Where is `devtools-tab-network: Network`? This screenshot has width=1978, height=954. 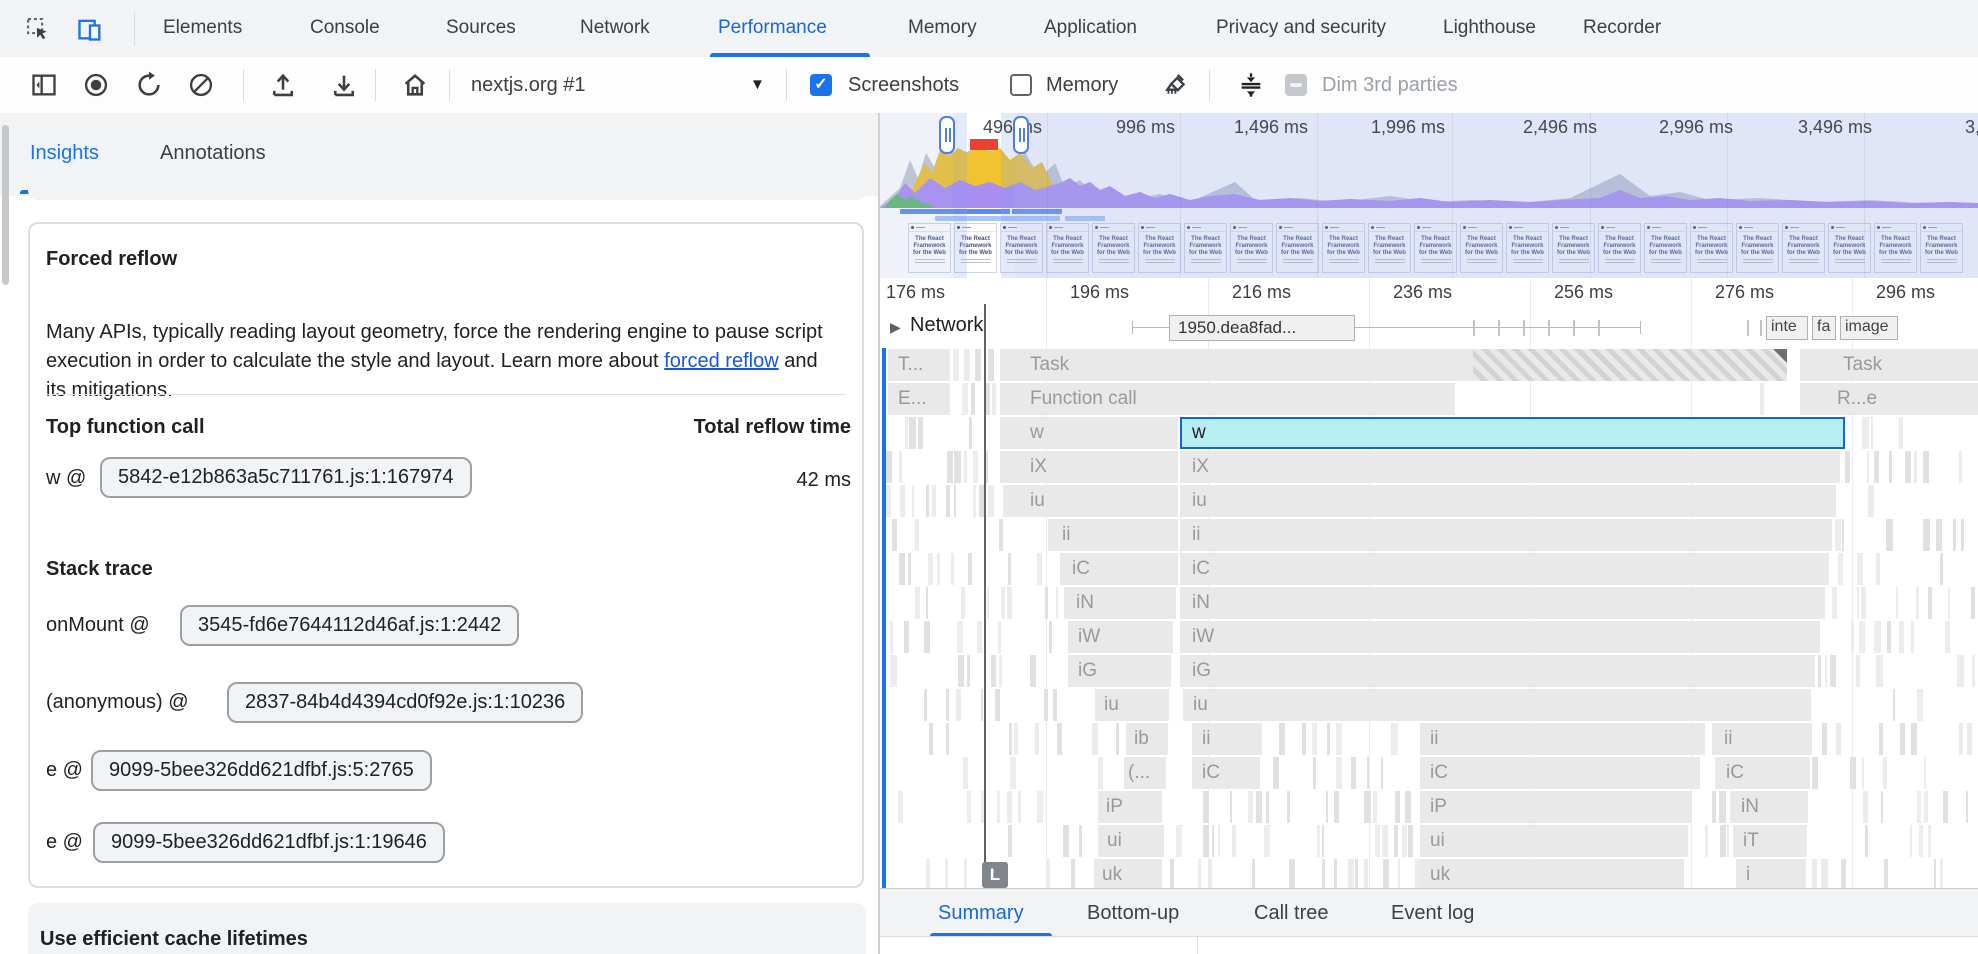
devtools-tab-network: Network is located at coordinates (615, 27).